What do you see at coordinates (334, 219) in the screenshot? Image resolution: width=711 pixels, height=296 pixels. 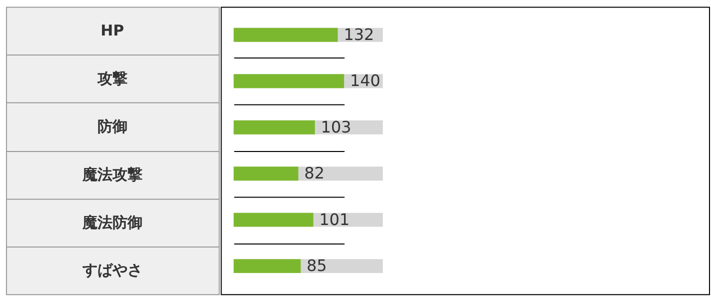 I see `data-label: 101` at bounding box center [334, 219].